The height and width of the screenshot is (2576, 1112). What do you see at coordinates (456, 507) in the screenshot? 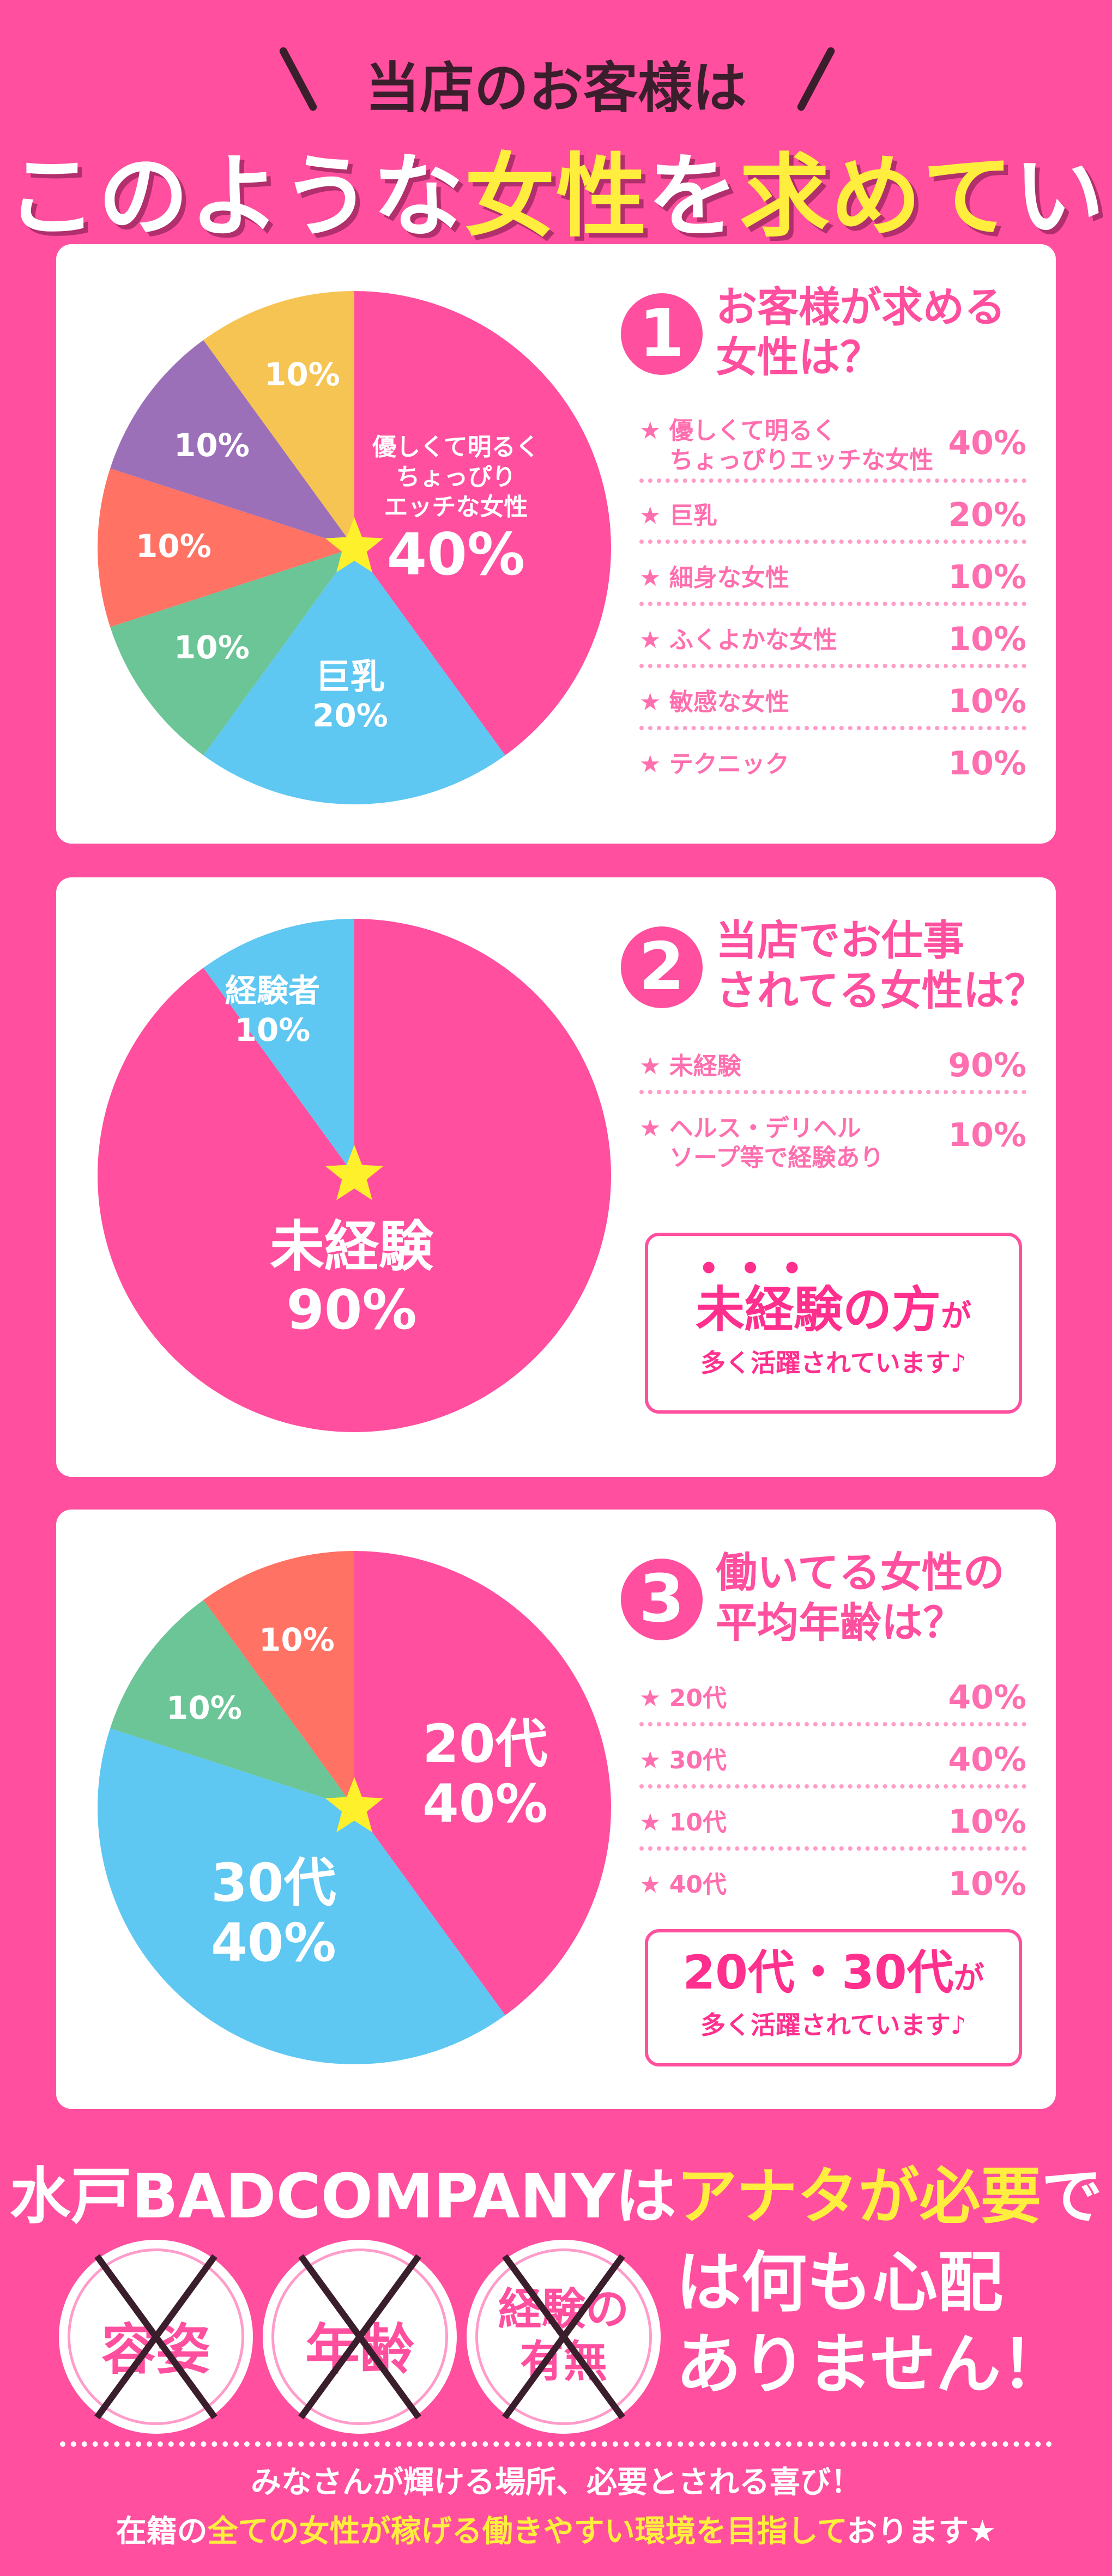
I see `pie1-label-a3: エッチな女性` at bounding box center [456, 507].